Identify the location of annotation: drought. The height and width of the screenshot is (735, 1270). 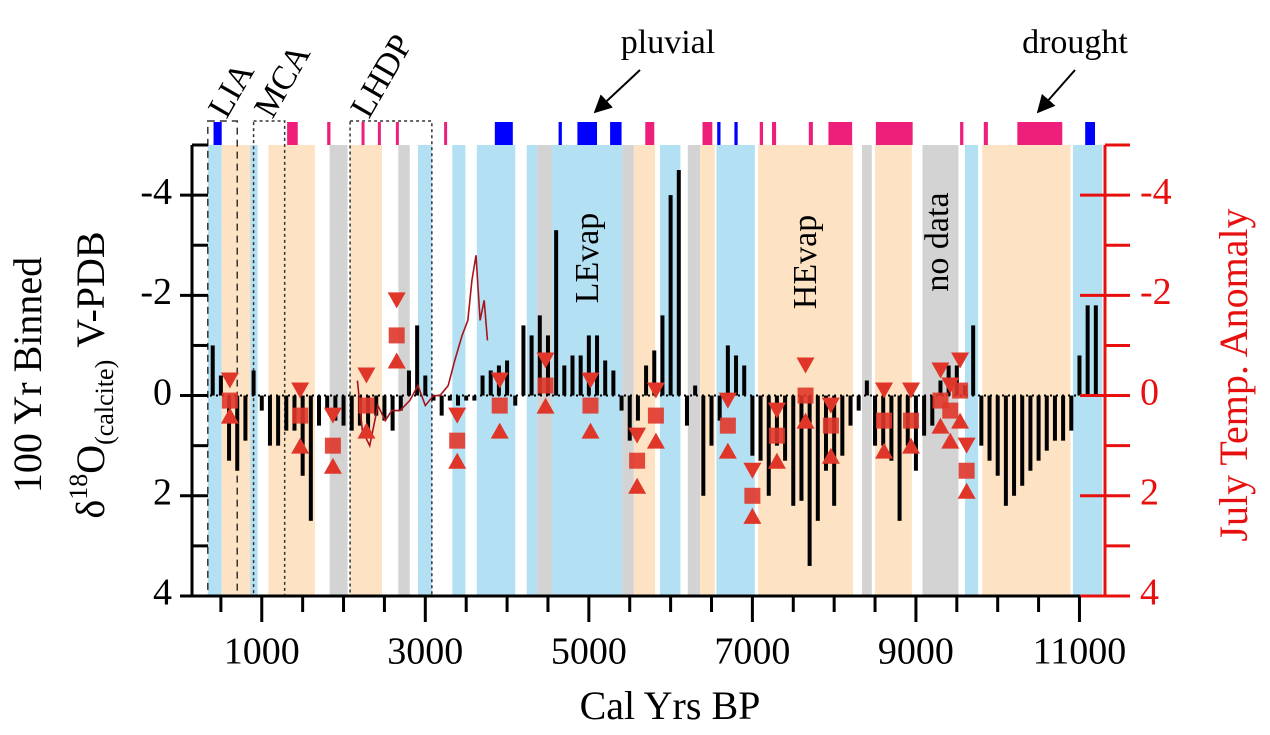
(1075, 42).